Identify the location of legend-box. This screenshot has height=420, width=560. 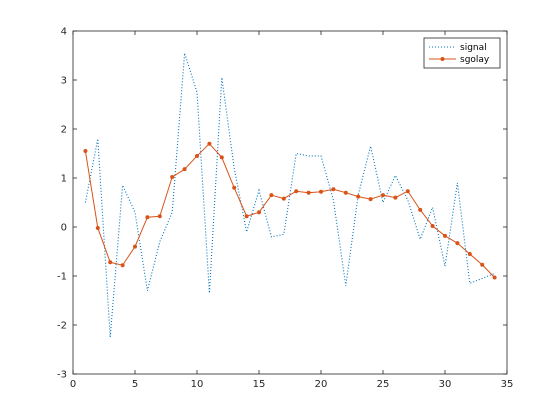
(462, 53).